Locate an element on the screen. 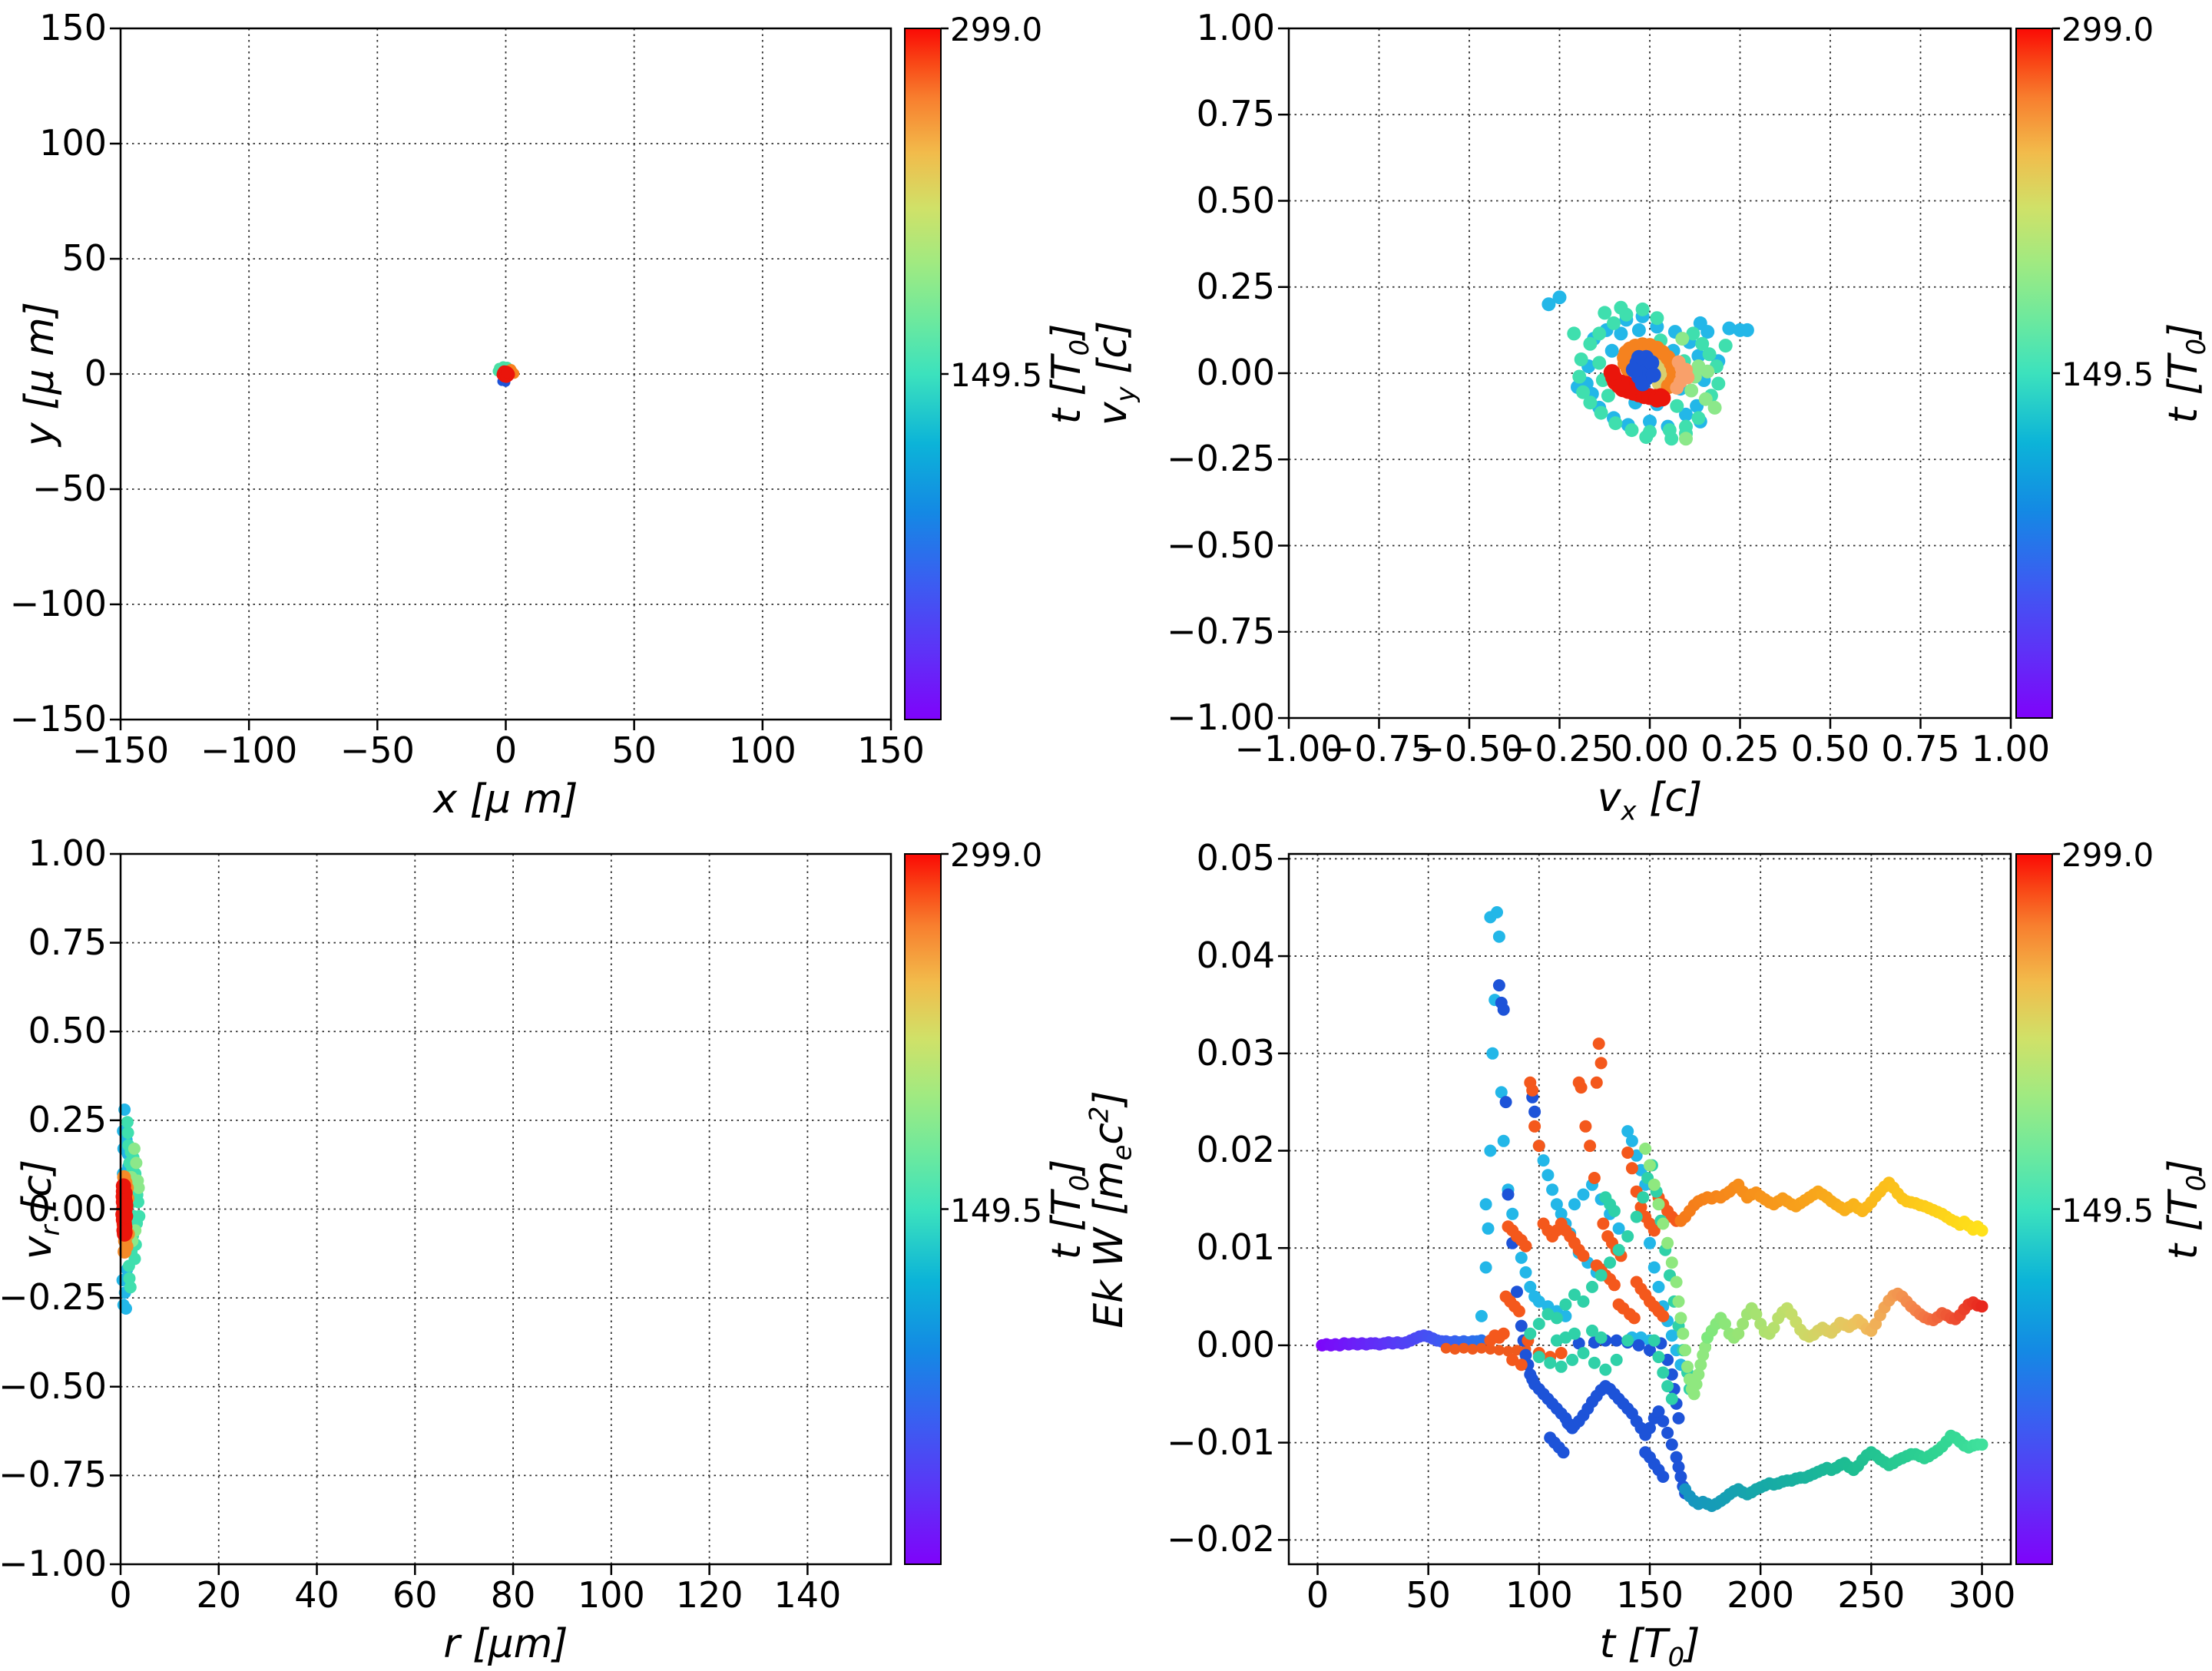  series-ring-teal is located at coordinates (1650, 373).